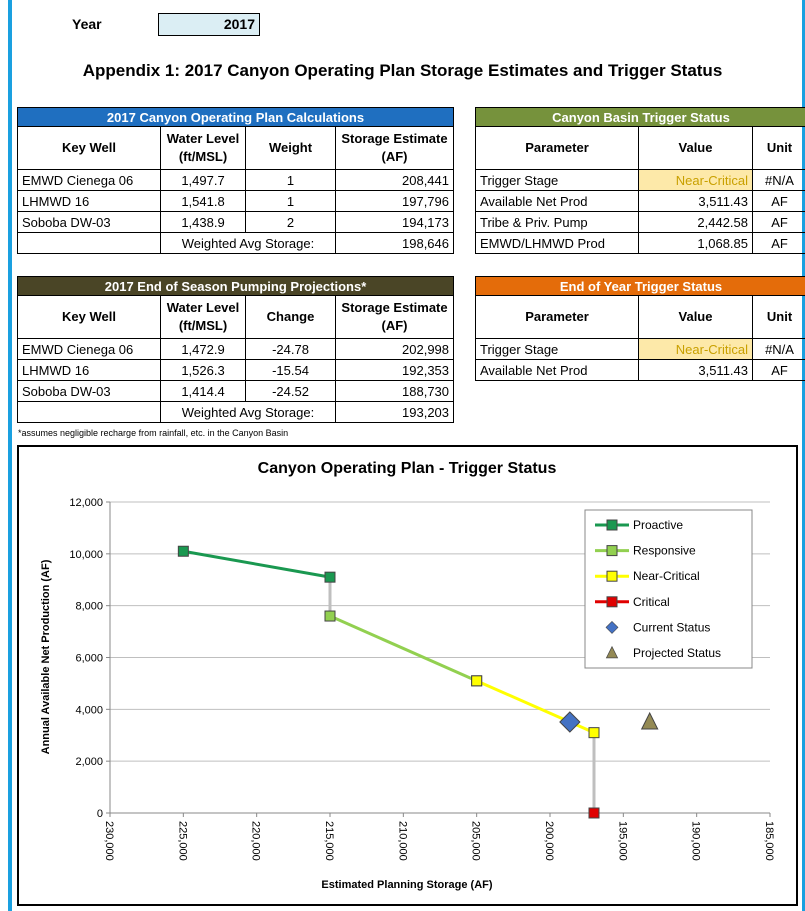 This screenshot has width=805, height=911. I want to click on table-title: Canyon Basin Trigger Status, so click(640, 117).